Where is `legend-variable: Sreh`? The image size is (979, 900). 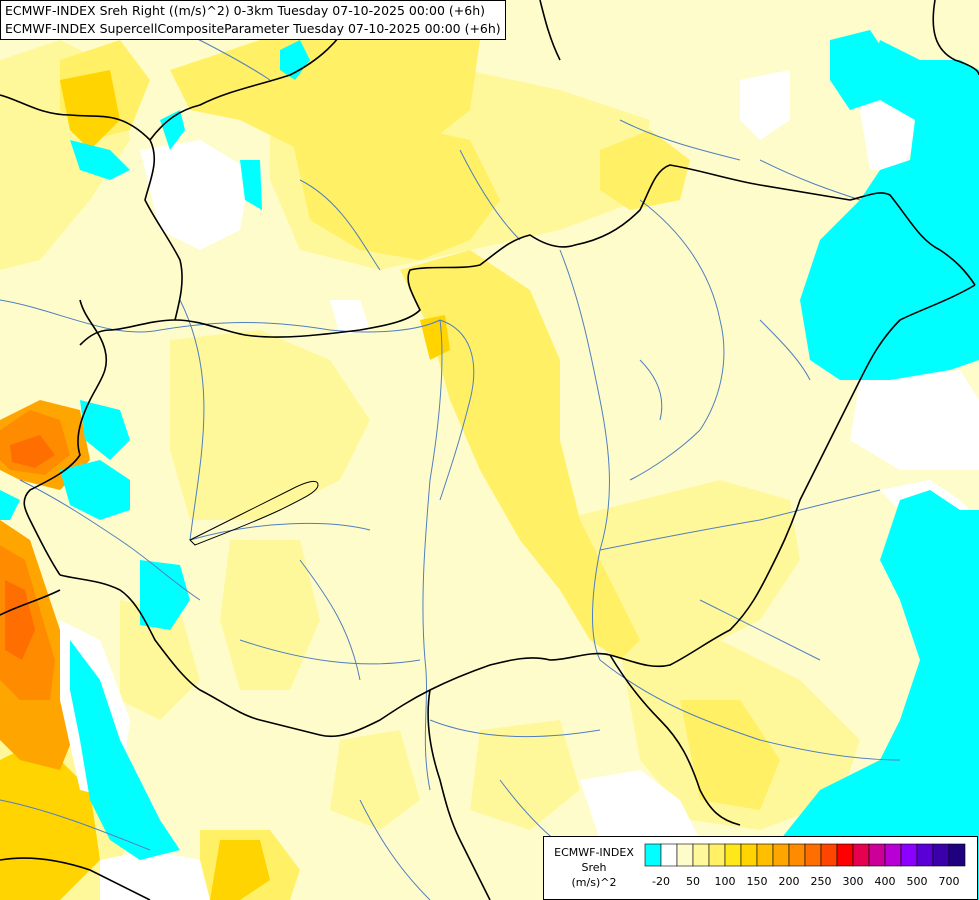 legend-variable: Sreh is located at coordinates (594, 867).